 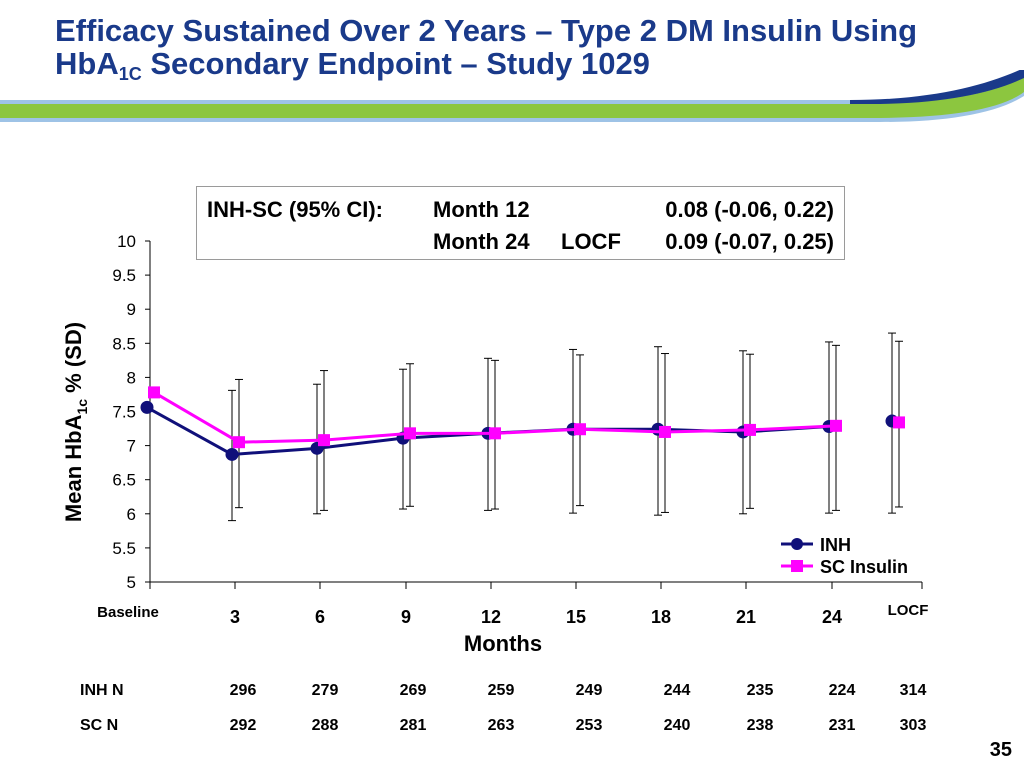 I want to click on x-tick-label: Baseline, so click(x=128, y=612).